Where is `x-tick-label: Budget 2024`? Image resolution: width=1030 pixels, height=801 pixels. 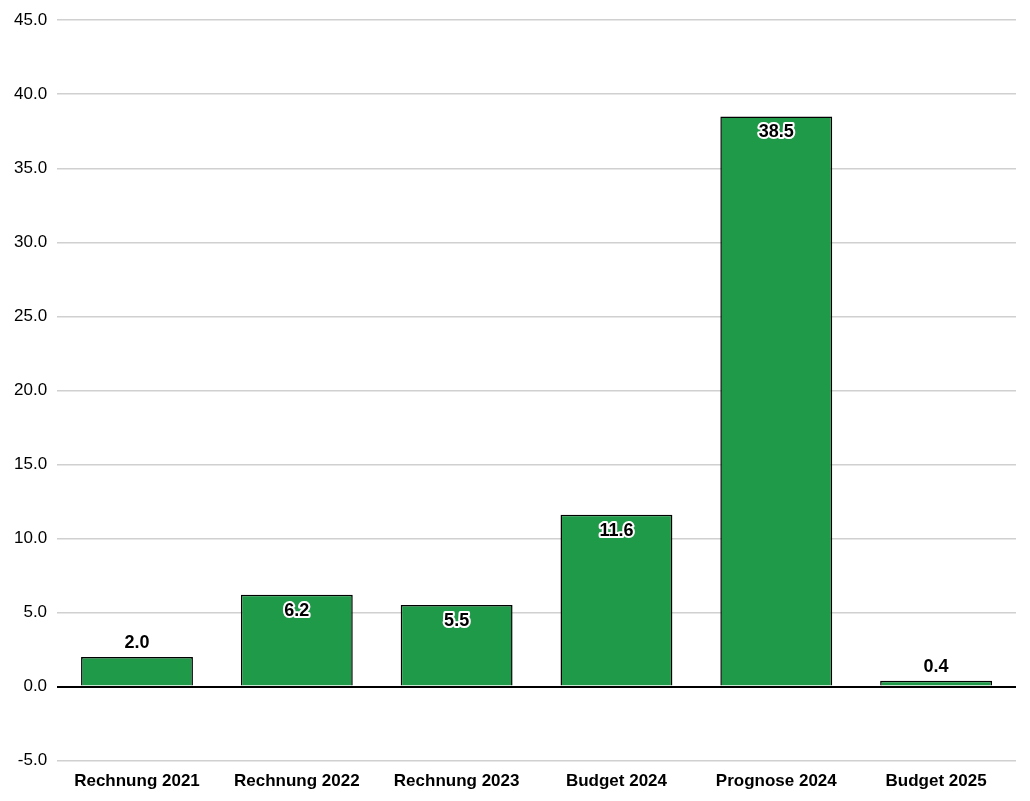
x-tick-label: Budget 2024 is located at coordinates (616, 781).